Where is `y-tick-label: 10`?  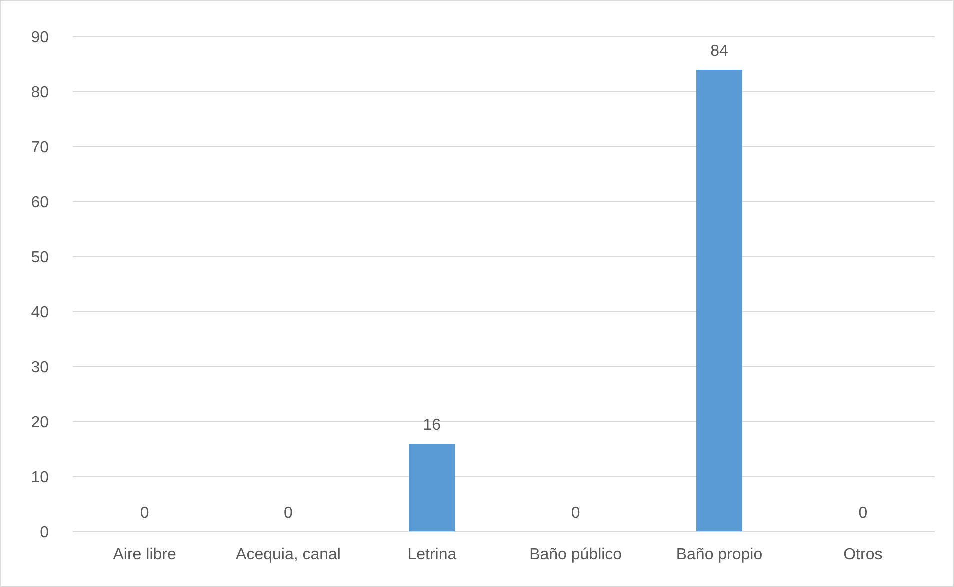
y-tick-label: 10 is located at coordinates (40, 478).